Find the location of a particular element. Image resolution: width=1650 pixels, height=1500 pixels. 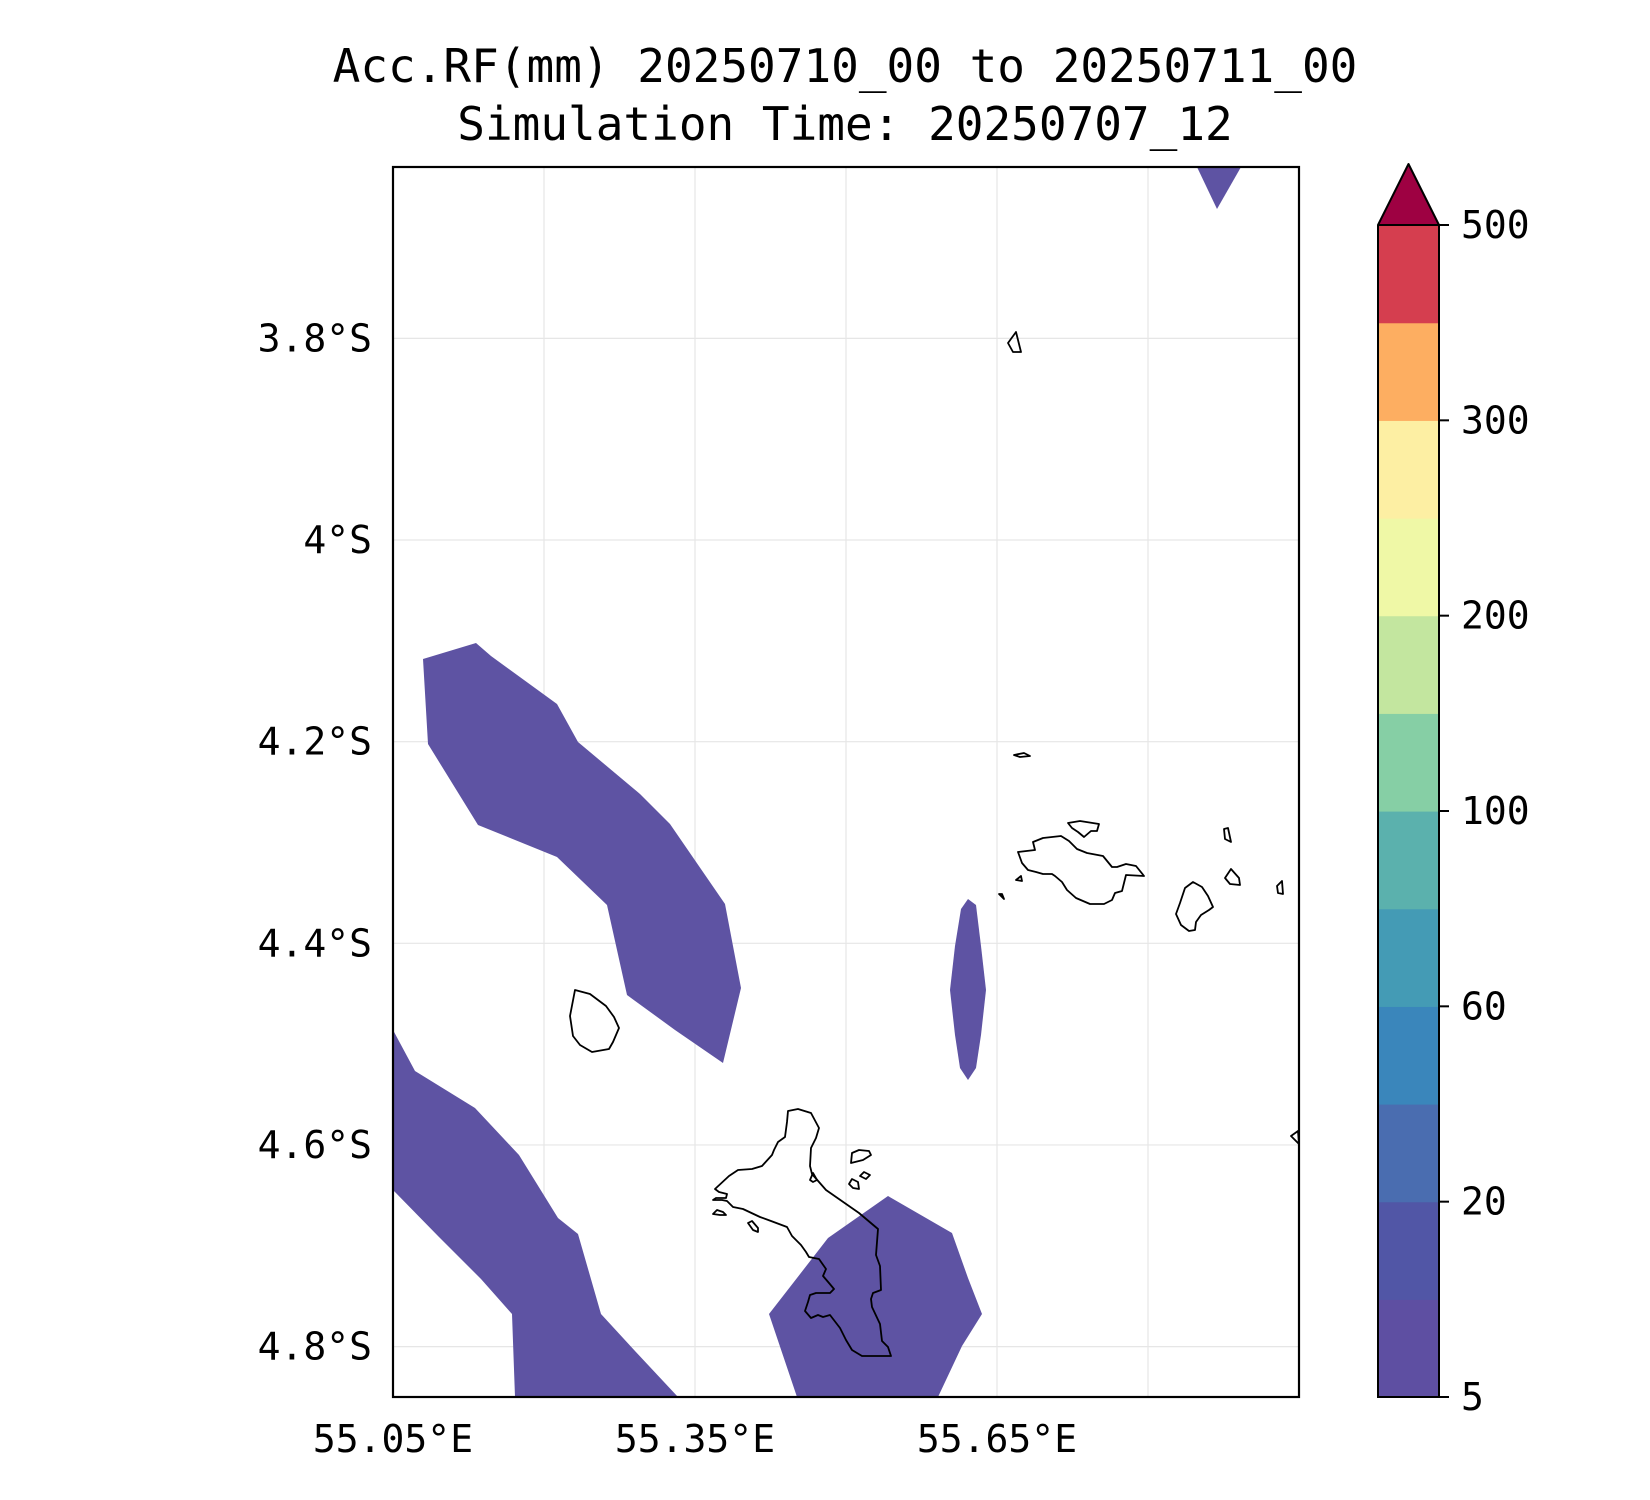

longitude-tick-label: 55.65°E is located at coordinates (997, 1439).